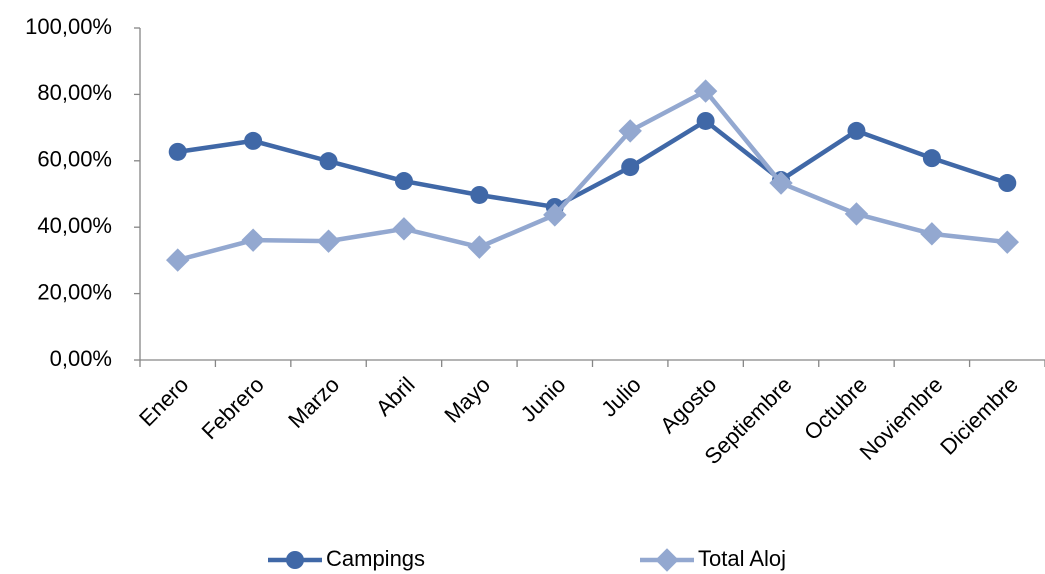 The image size is (1045, 574). What do you see at coordinates (313, 402) in the screenshot?
I see `x-tick-label: Marzo` at bounding box center [313, 402].